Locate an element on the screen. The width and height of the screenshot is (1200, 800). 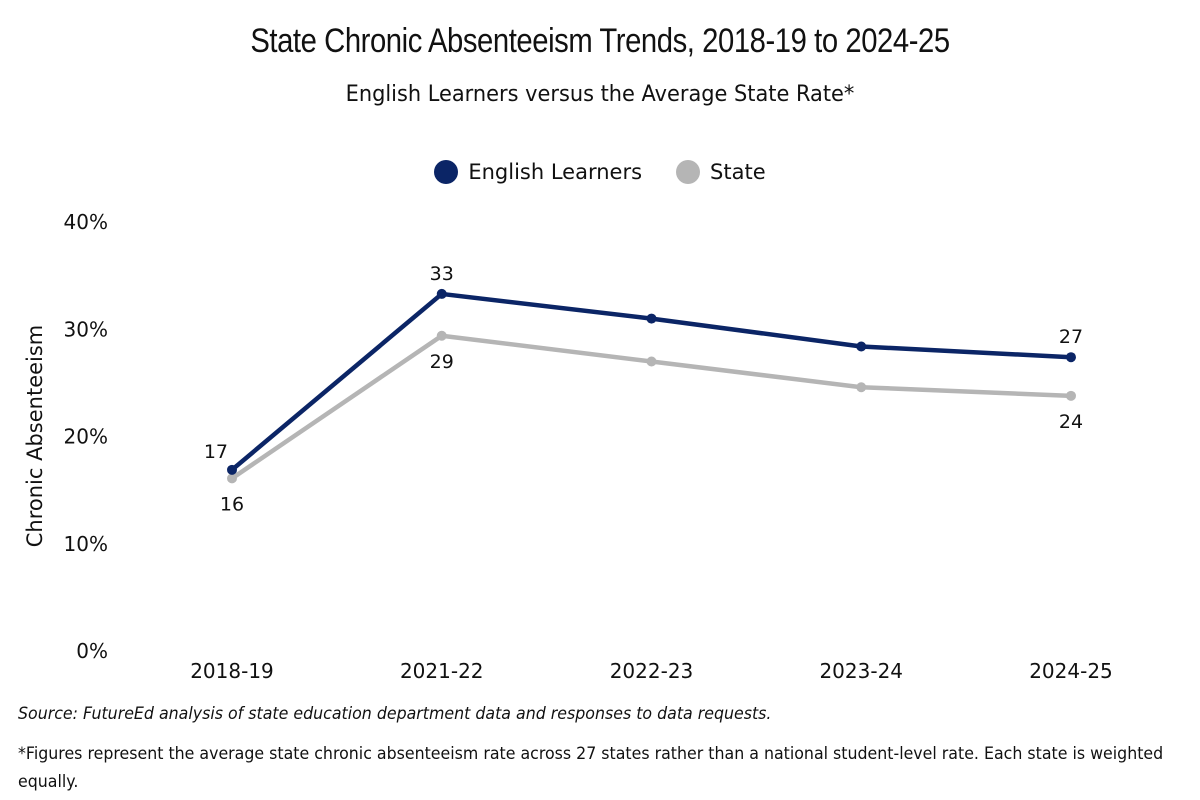
y-tick-label: 40% is located at coordinates (86, 222).